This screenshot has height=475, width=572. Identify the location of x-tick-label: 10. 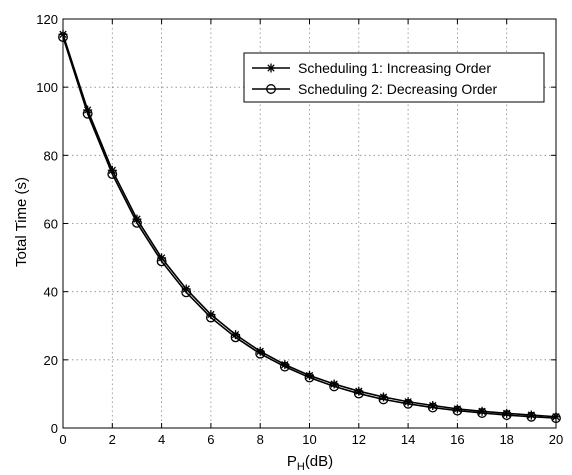
(309, 439).